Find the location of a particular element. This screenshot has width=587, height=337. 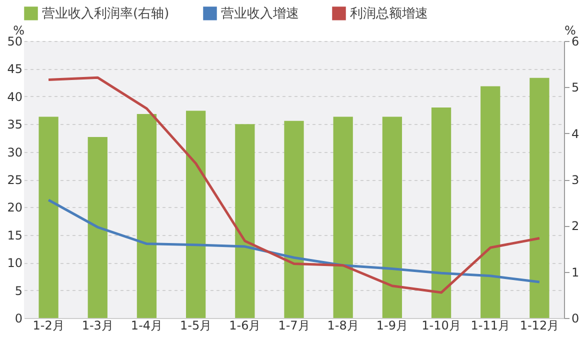

y-axis-title: % is located at coordinates (18, 31).